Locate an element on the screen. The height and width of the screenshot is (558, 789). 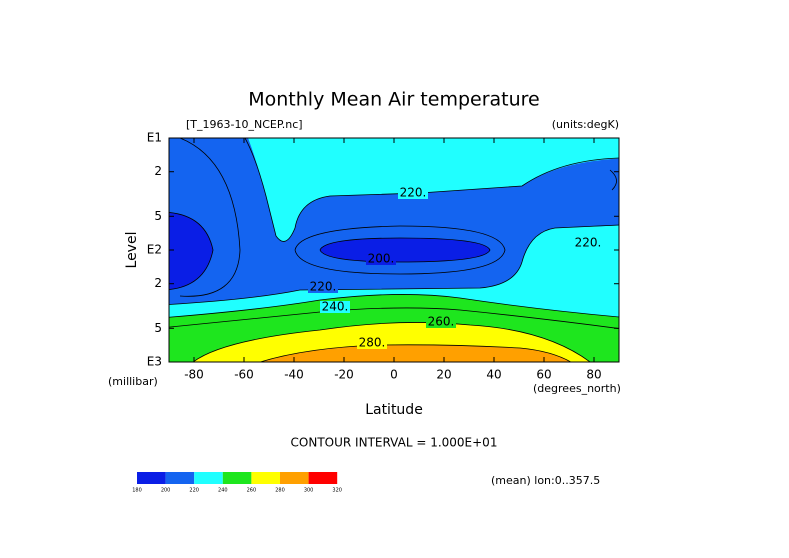
y-tick-label: E1 is located at coordinates (154, 138).